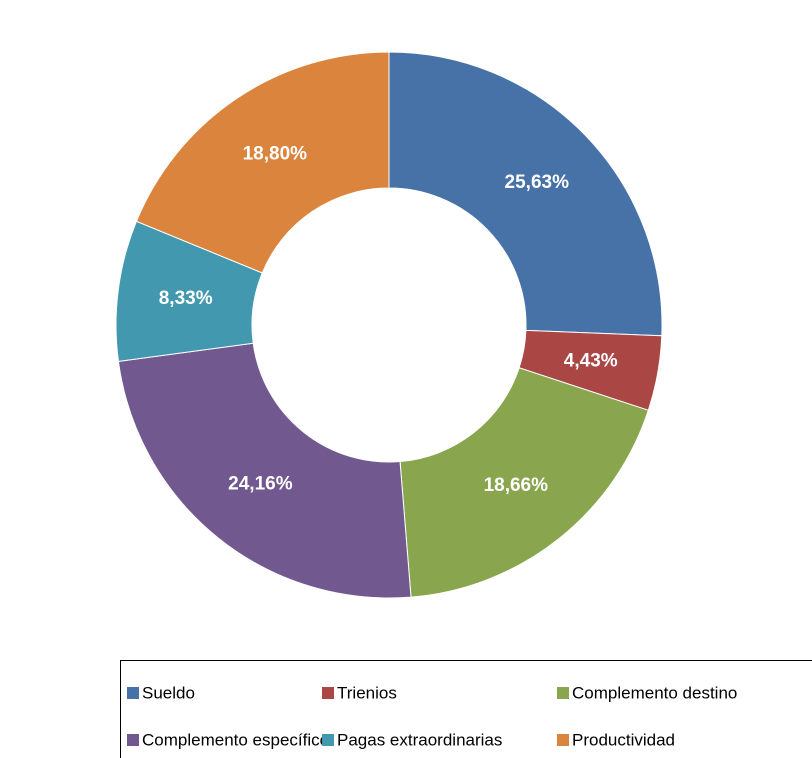 Image resolution: width=812 pixels, height=758 pixels. What do you see at coordinates (186, 298) in the screenshot?
I see `value-label: 8,33%` at bounding box center [186, 298].